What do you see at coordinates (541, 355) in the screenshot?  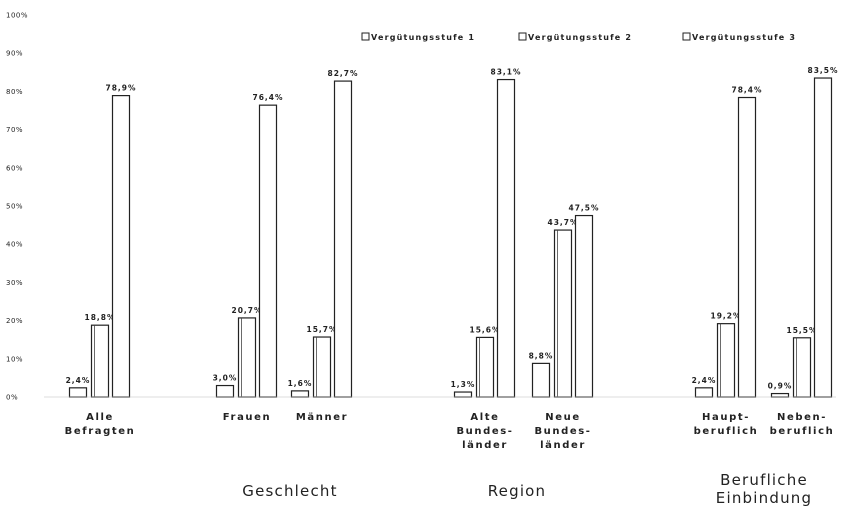 I see `data-label: 8,8%` at bounding box center [541, 355].